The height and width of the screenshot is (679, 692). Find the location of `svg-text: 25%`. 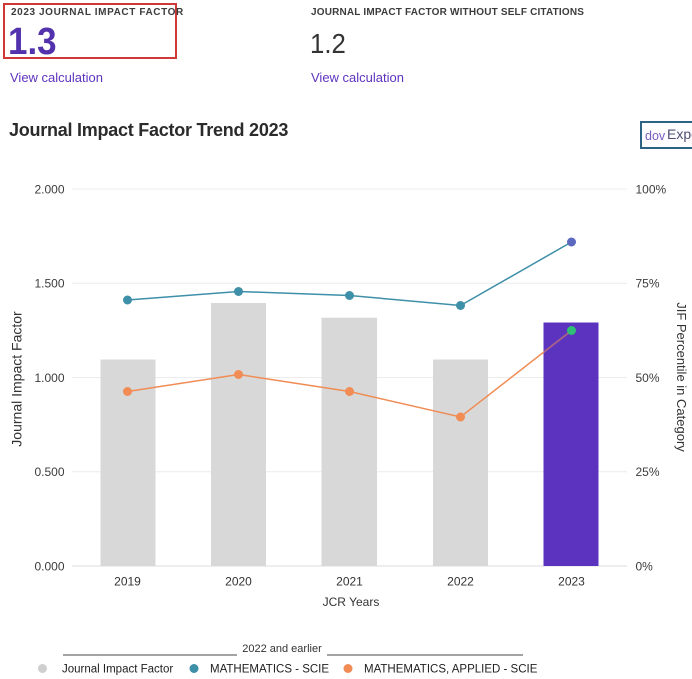

svg-text: 25% is located at coordinates (648, 472).